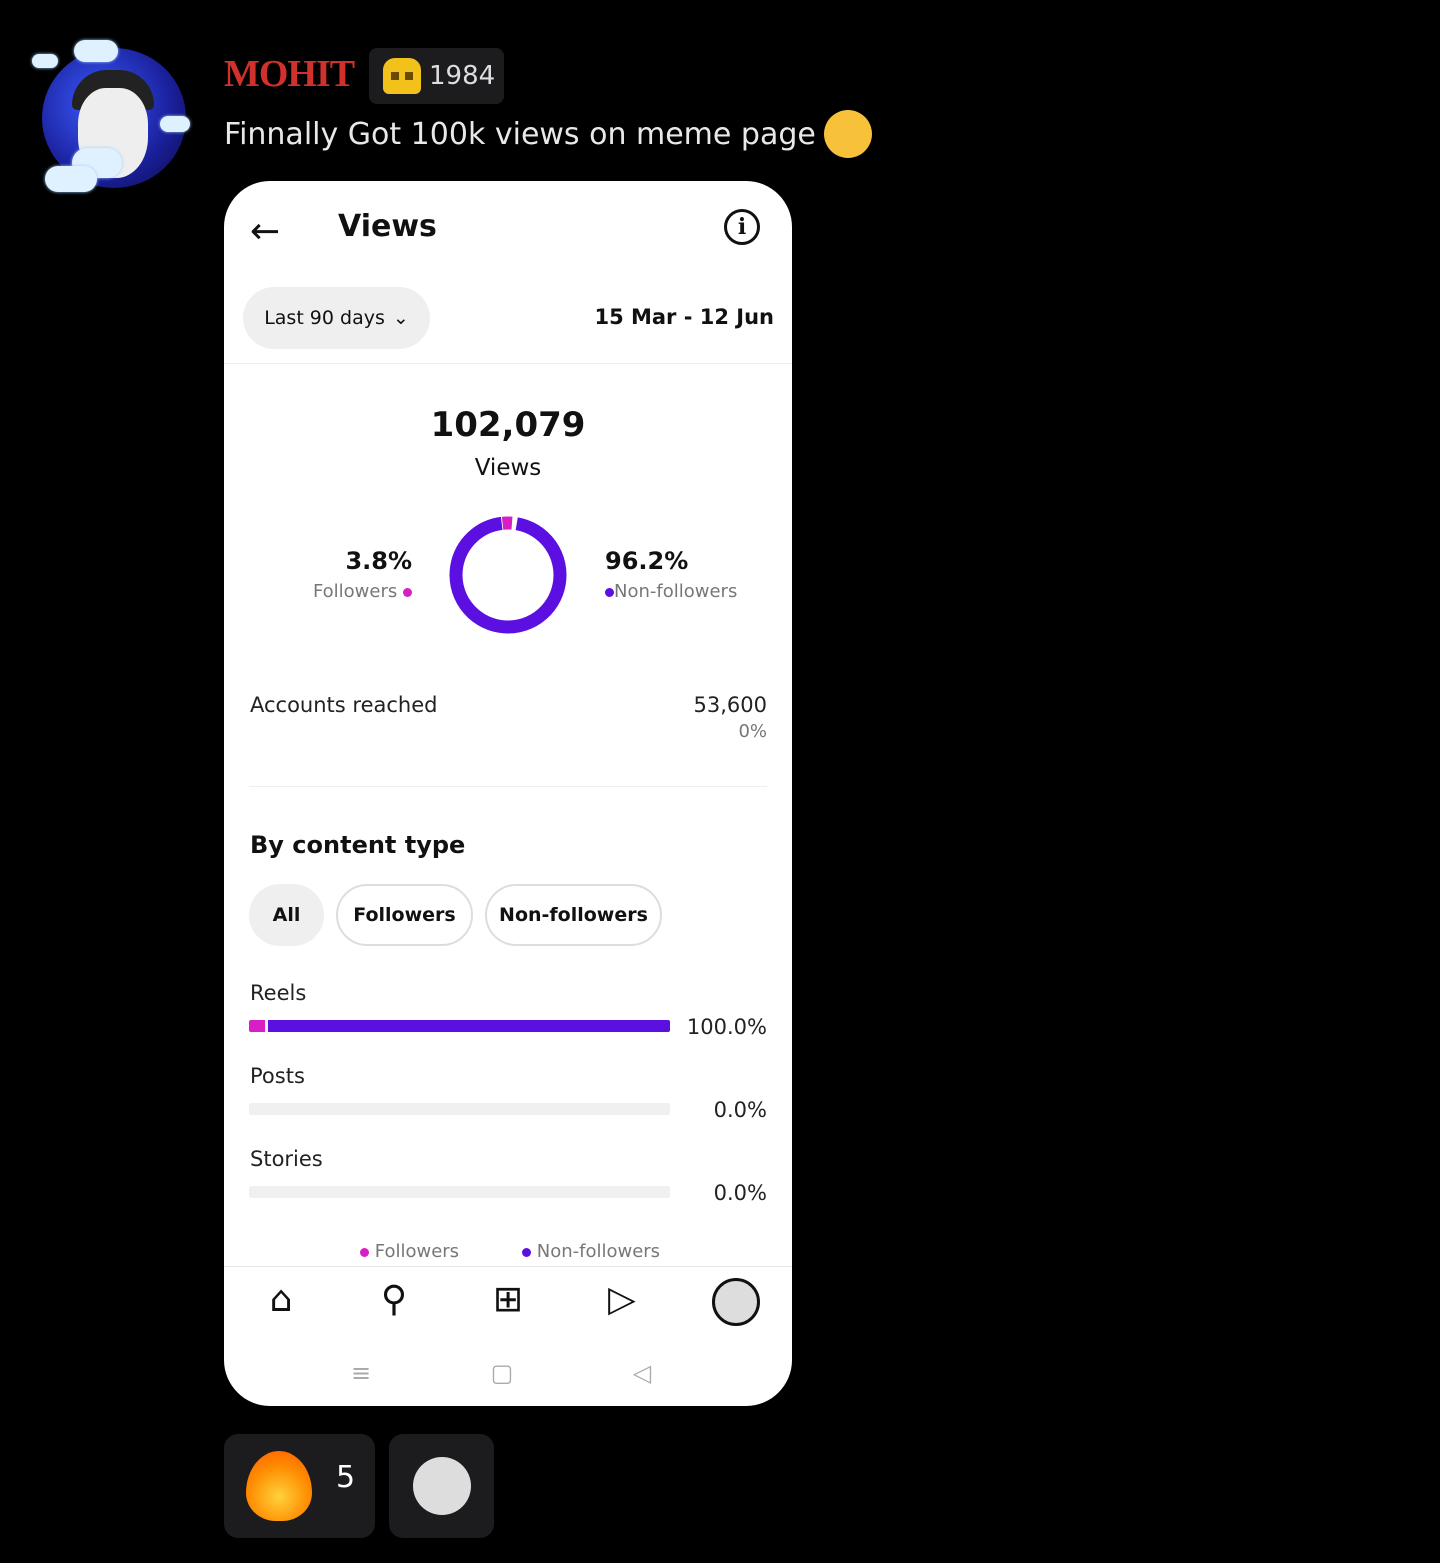 The width and height of the screenshot is (1440, 1563). Describe the element at coordinates (740, 1110) in the screenshot. I see `row-pct-posts: 0.0%` at that location.